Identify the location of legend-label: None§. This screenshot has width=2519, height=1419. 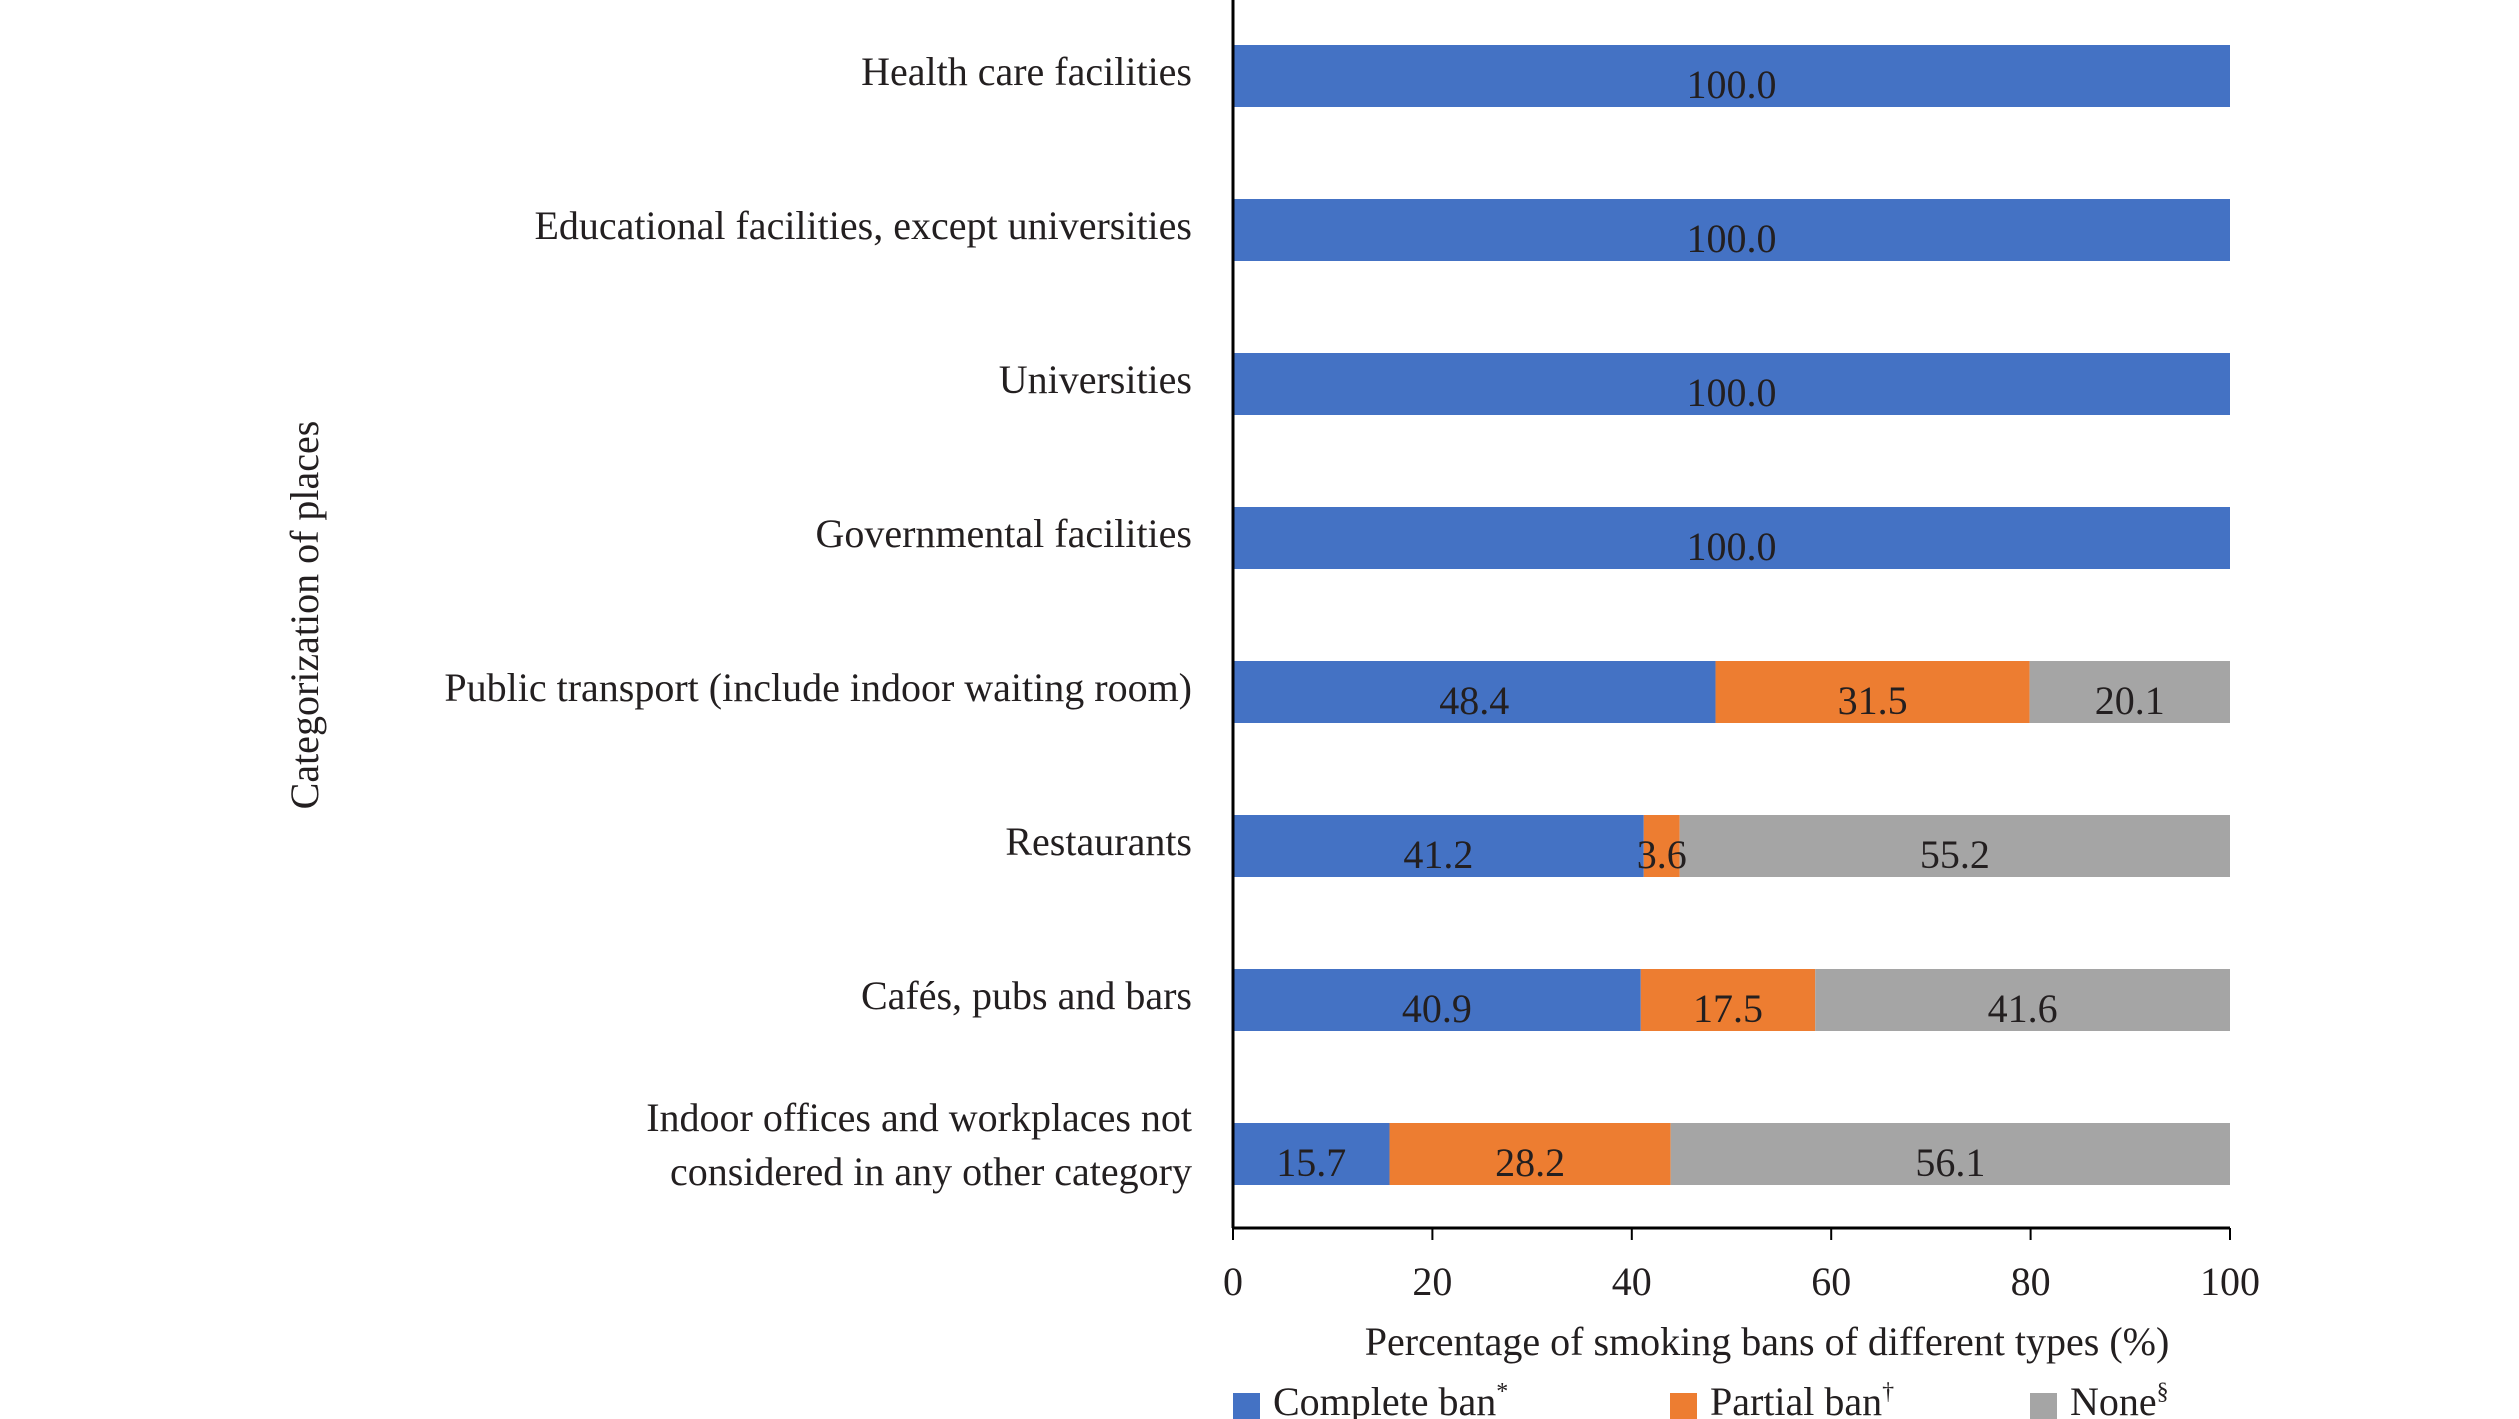
(2119, 1399).